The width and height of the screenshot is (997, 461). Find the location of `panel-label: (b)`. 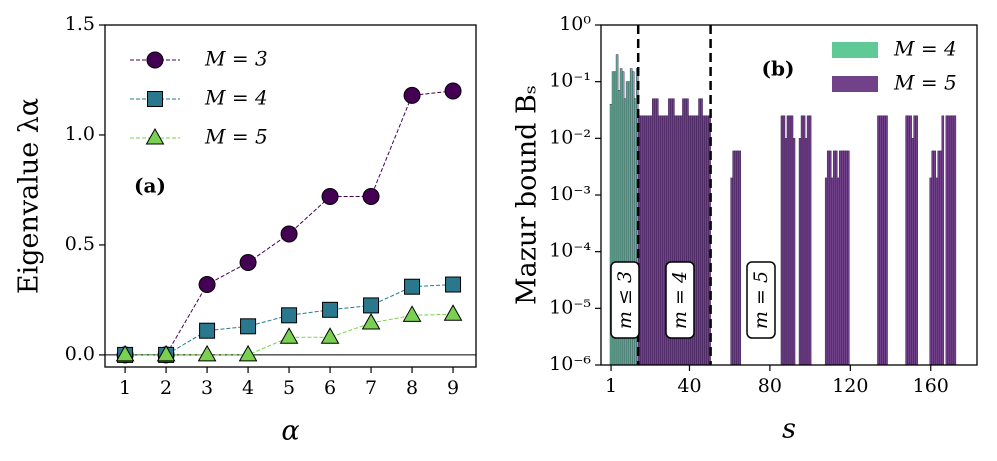

panel-label: (b) is located at coordinates (778, 69).